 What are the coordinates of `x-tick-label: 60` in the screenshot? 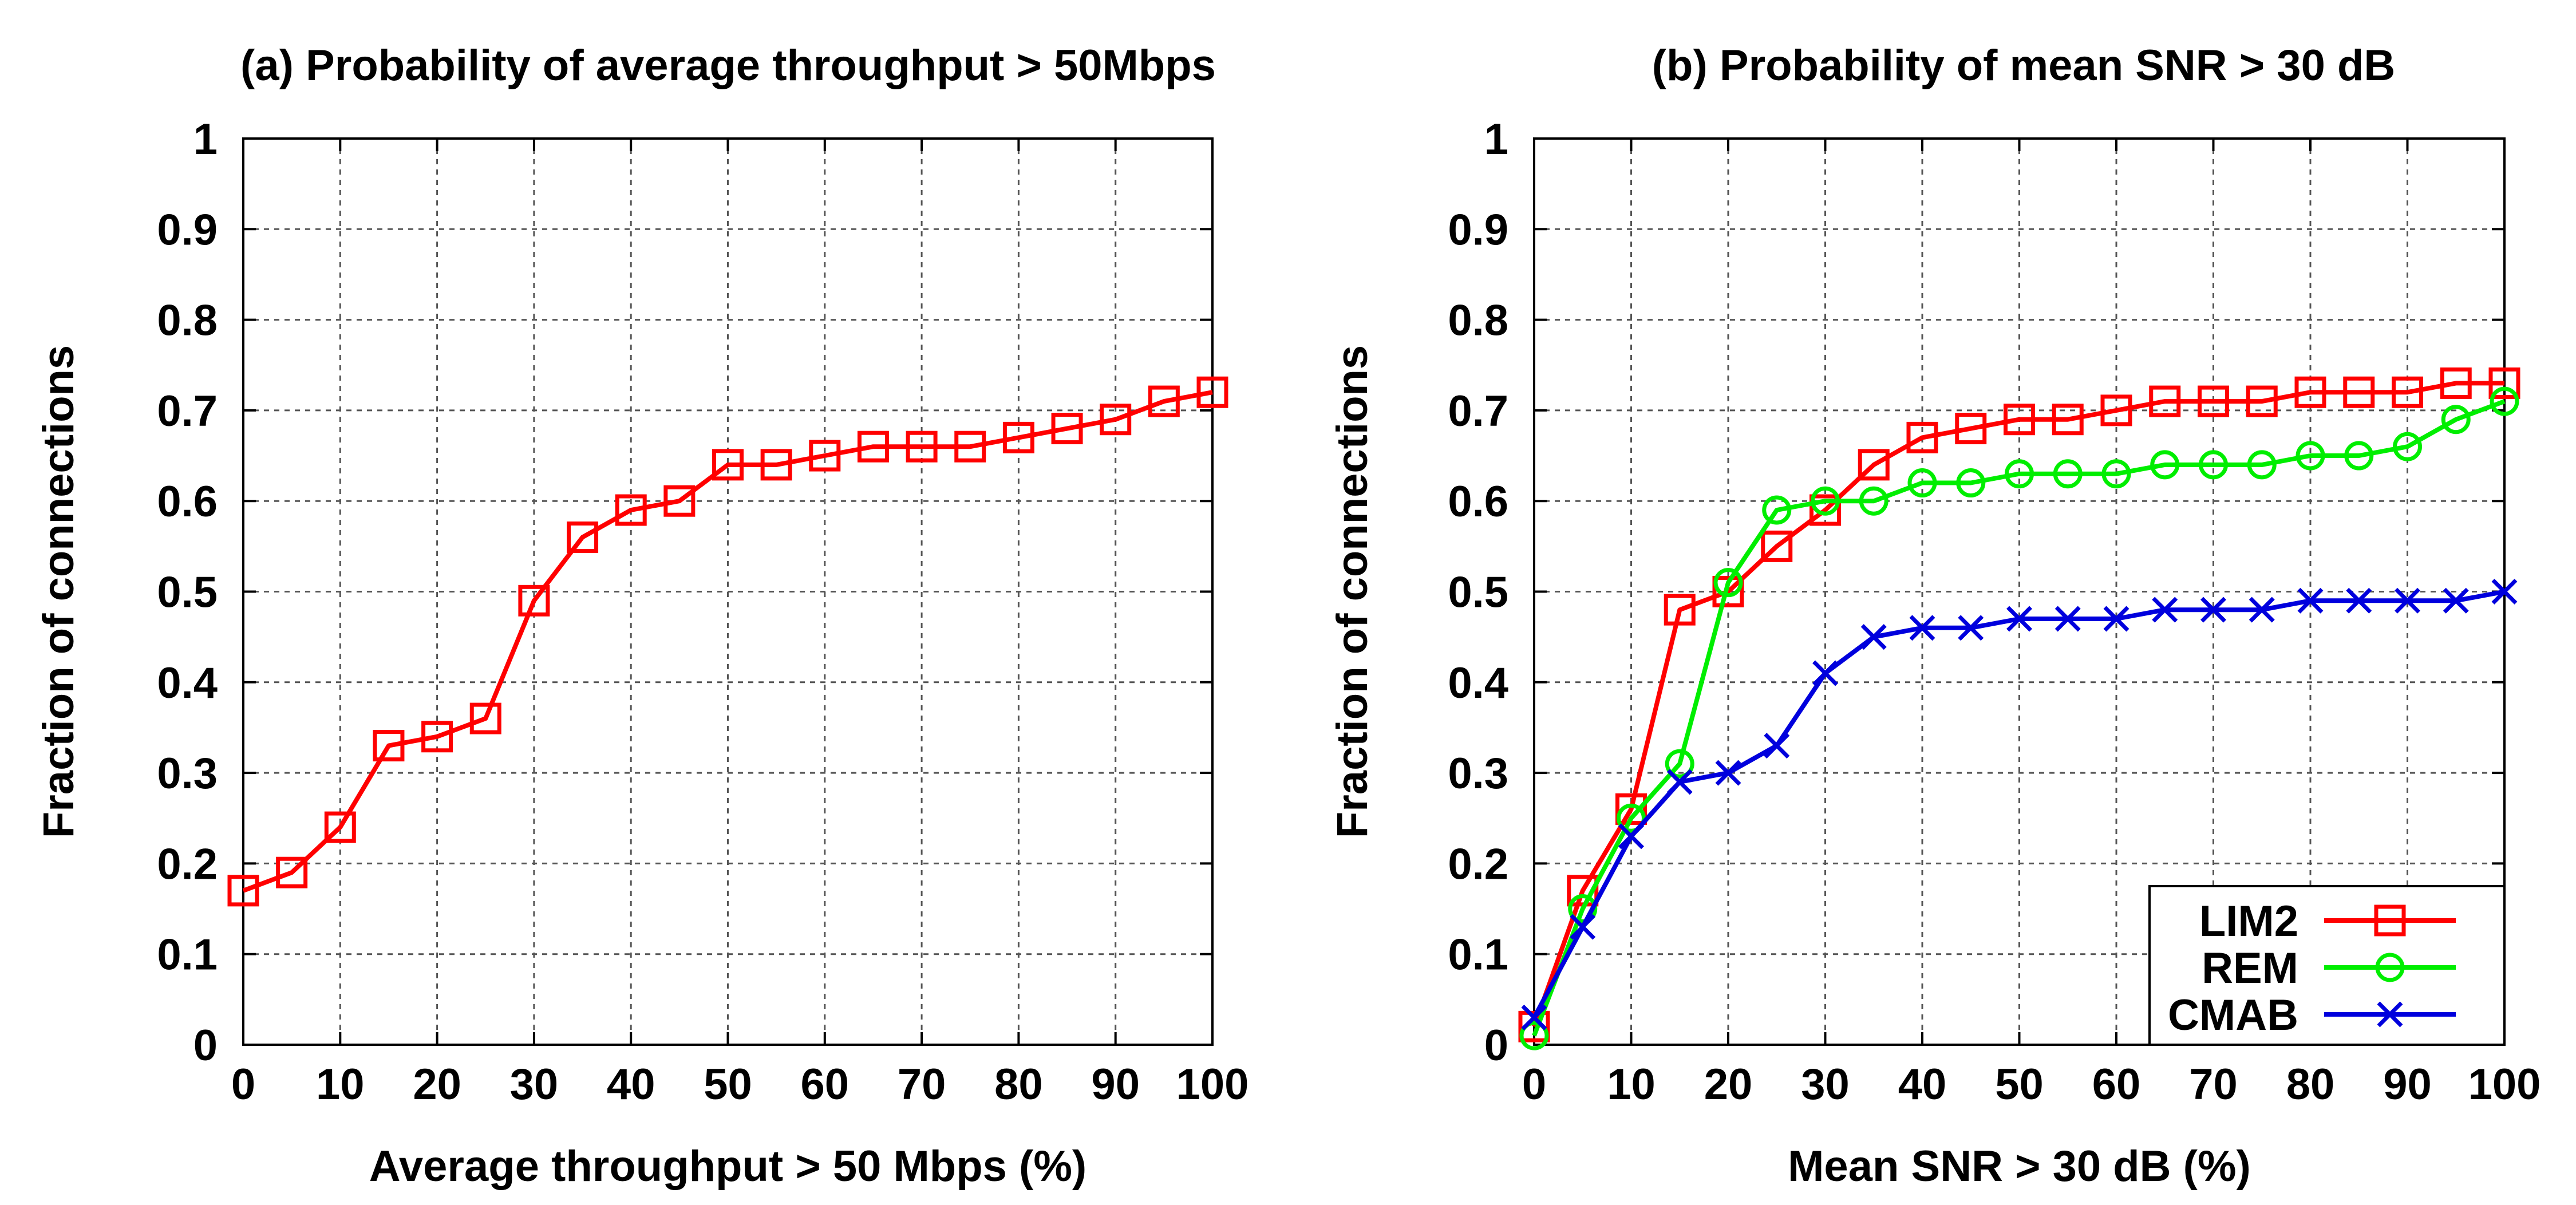 It's located at (825, 1084).